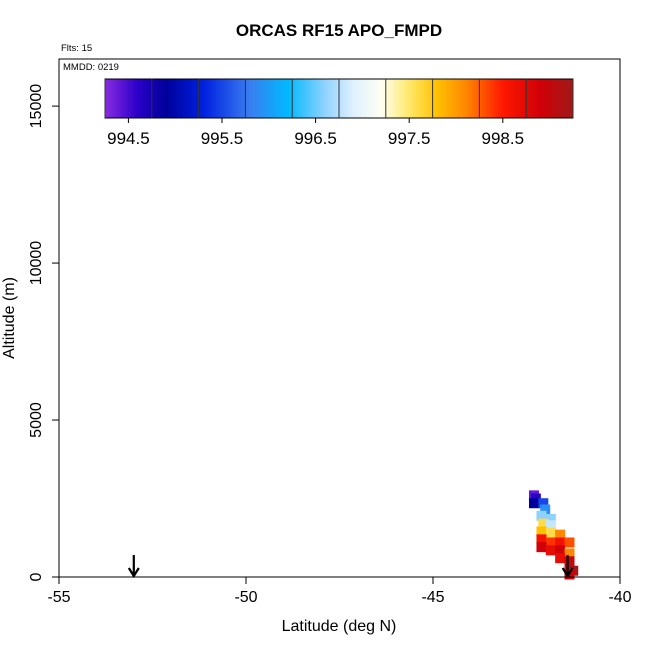 The height and width of the screenshot is (650, 650). What do you see at coordinates (222, 138) in the screenshot?
I see `colorbar-tick-label: 995.5` at bounding box center [222, 138].